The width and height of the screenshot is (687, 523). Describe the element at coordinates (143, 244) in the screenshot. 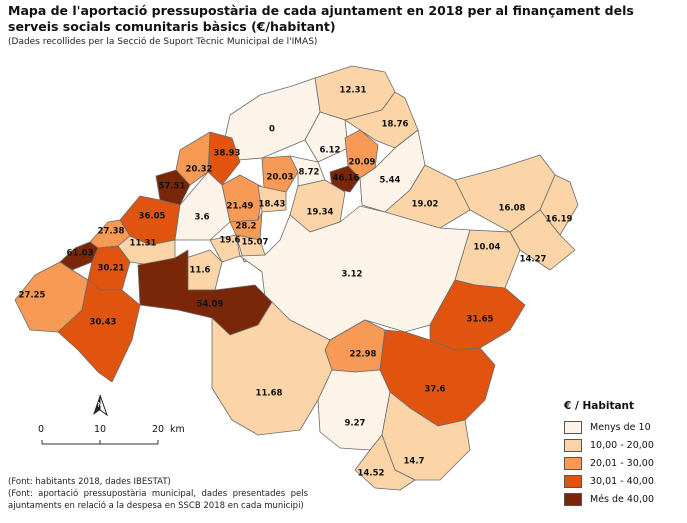

I see `municipality-value-label: 11.31` at that location.